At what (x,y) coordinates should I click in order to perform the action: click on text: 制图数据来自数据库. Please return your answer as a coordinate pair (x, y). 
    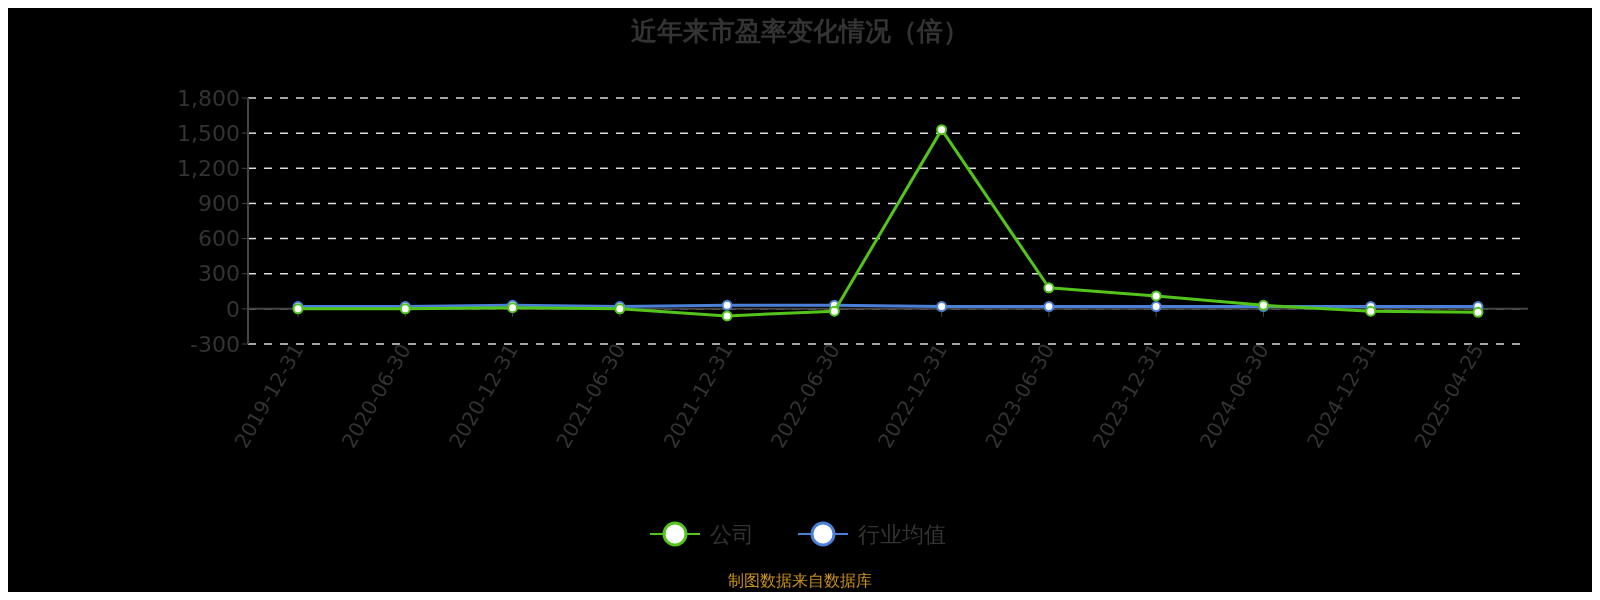
    Looking at the image, I should click on (800, 580).